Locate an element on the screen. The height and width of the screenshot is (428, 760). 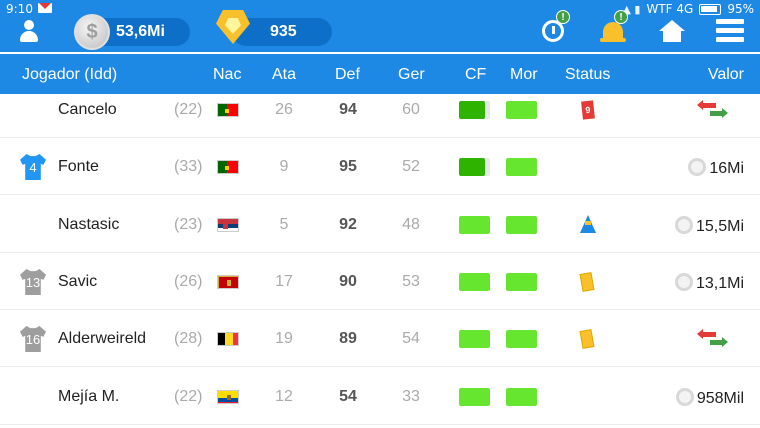
flag-icon-montenegro is located at coordinates (228, 282).